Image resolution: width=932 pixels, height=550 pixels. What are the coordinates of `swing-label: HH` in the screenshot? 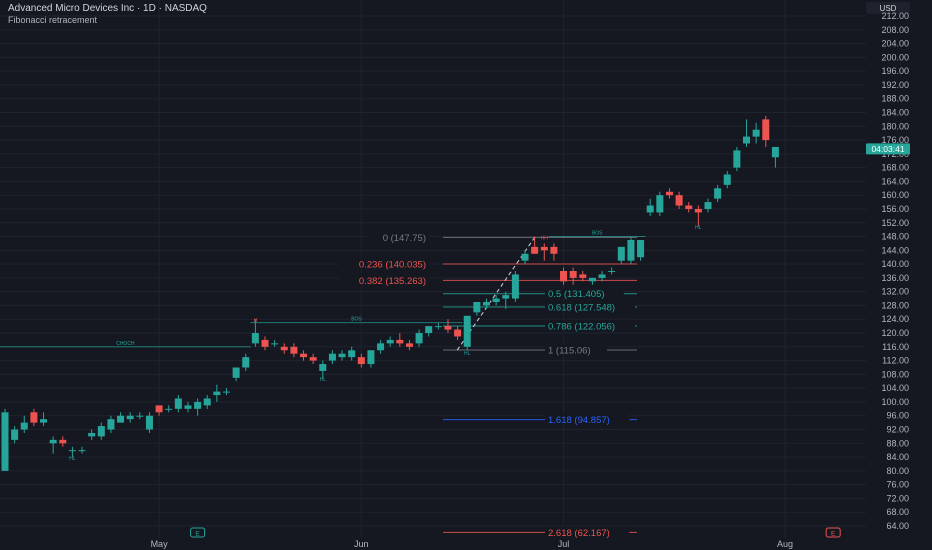 It's located at (545, 239).